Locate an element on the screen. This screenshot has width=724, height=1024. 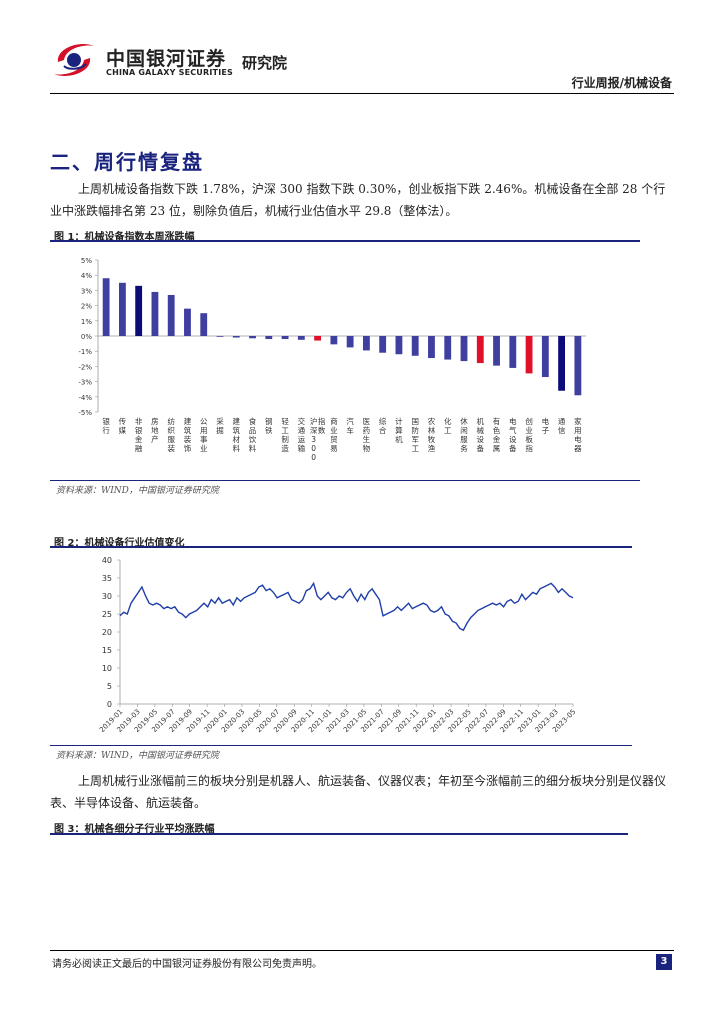
institute-label: 研究院 is located at coordinates (265, 63).